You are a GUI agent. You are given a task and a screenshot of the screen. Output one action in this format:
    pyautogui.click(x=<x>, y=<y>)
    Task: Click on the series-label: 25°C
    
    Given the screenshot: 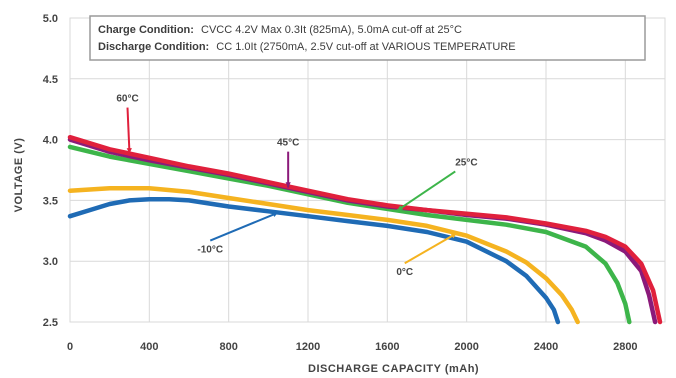 What is the action you would take?
    pyautogui.click(x=466, y=162)
    